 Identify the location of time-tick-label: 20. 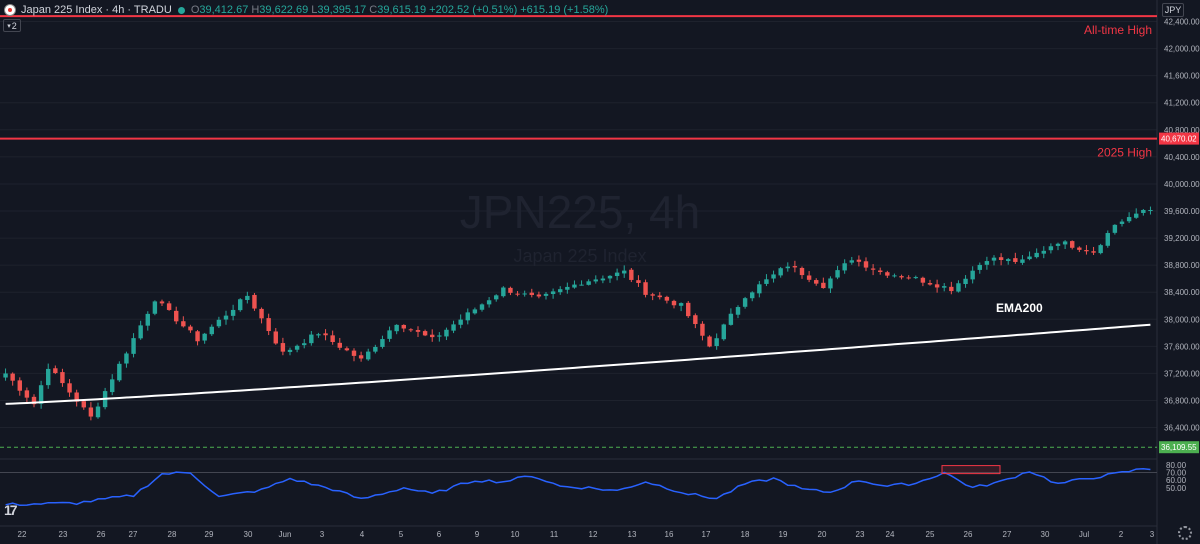
(822, 534).